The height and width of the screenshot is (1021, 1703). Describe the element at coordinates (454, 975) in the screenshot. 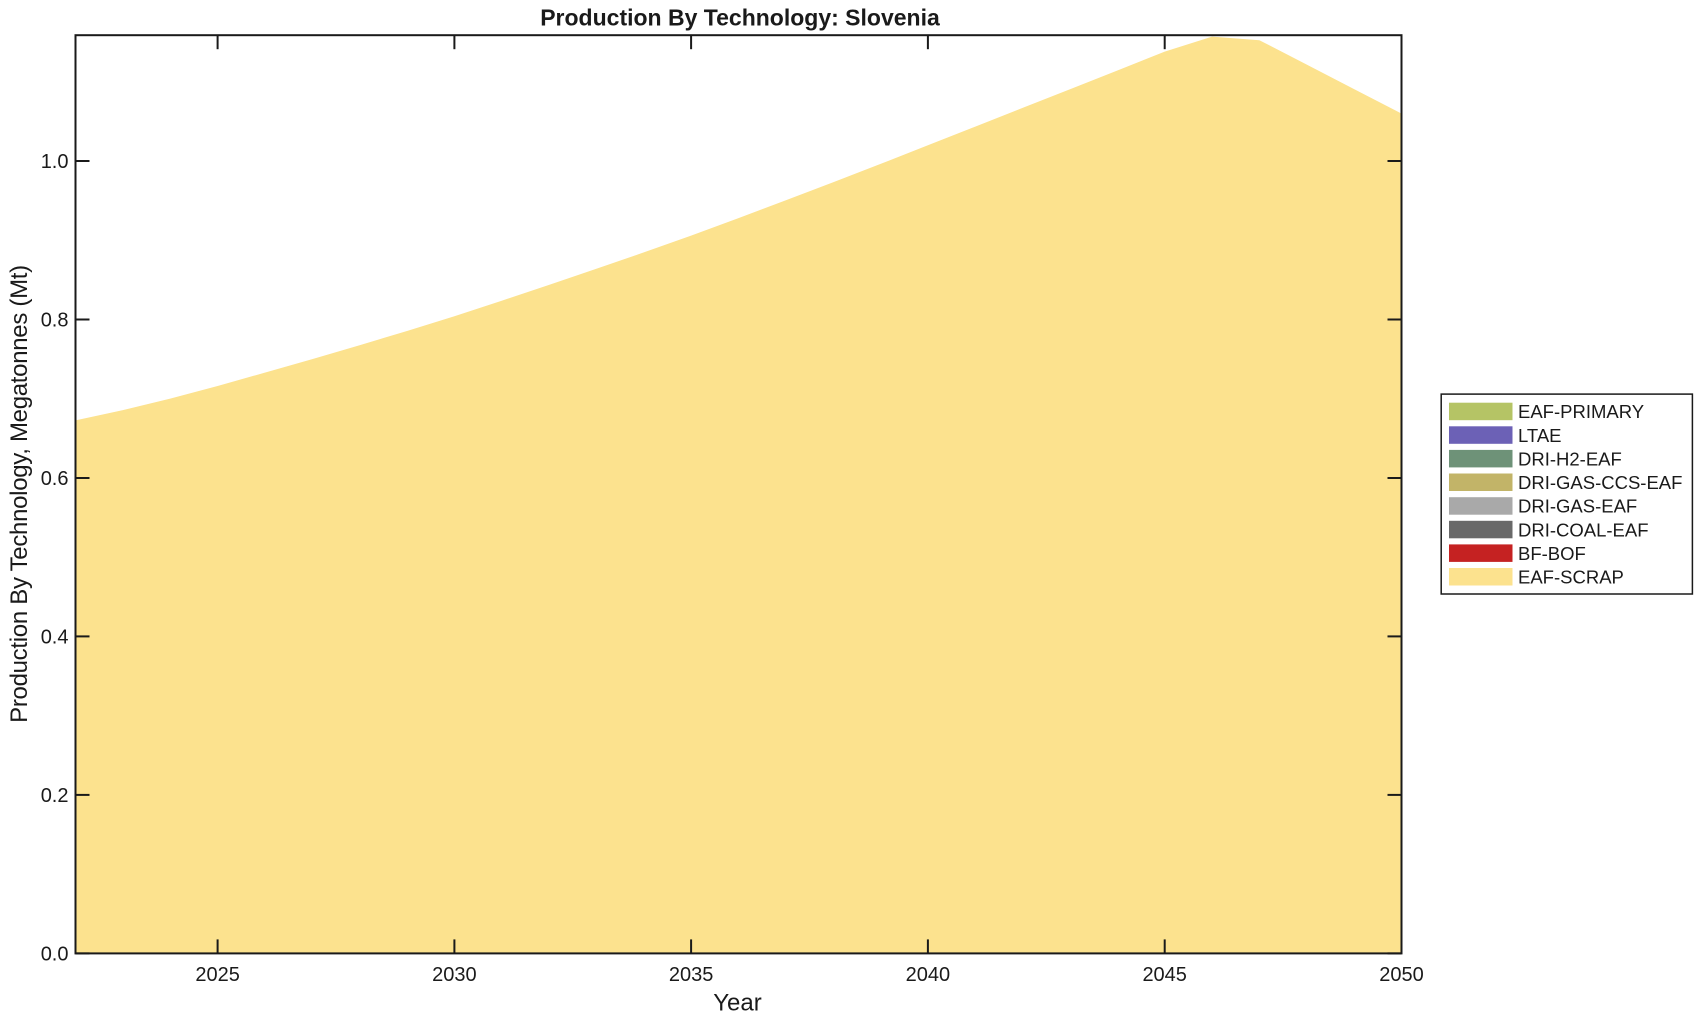

I see `svg-text: 2030` at that location.